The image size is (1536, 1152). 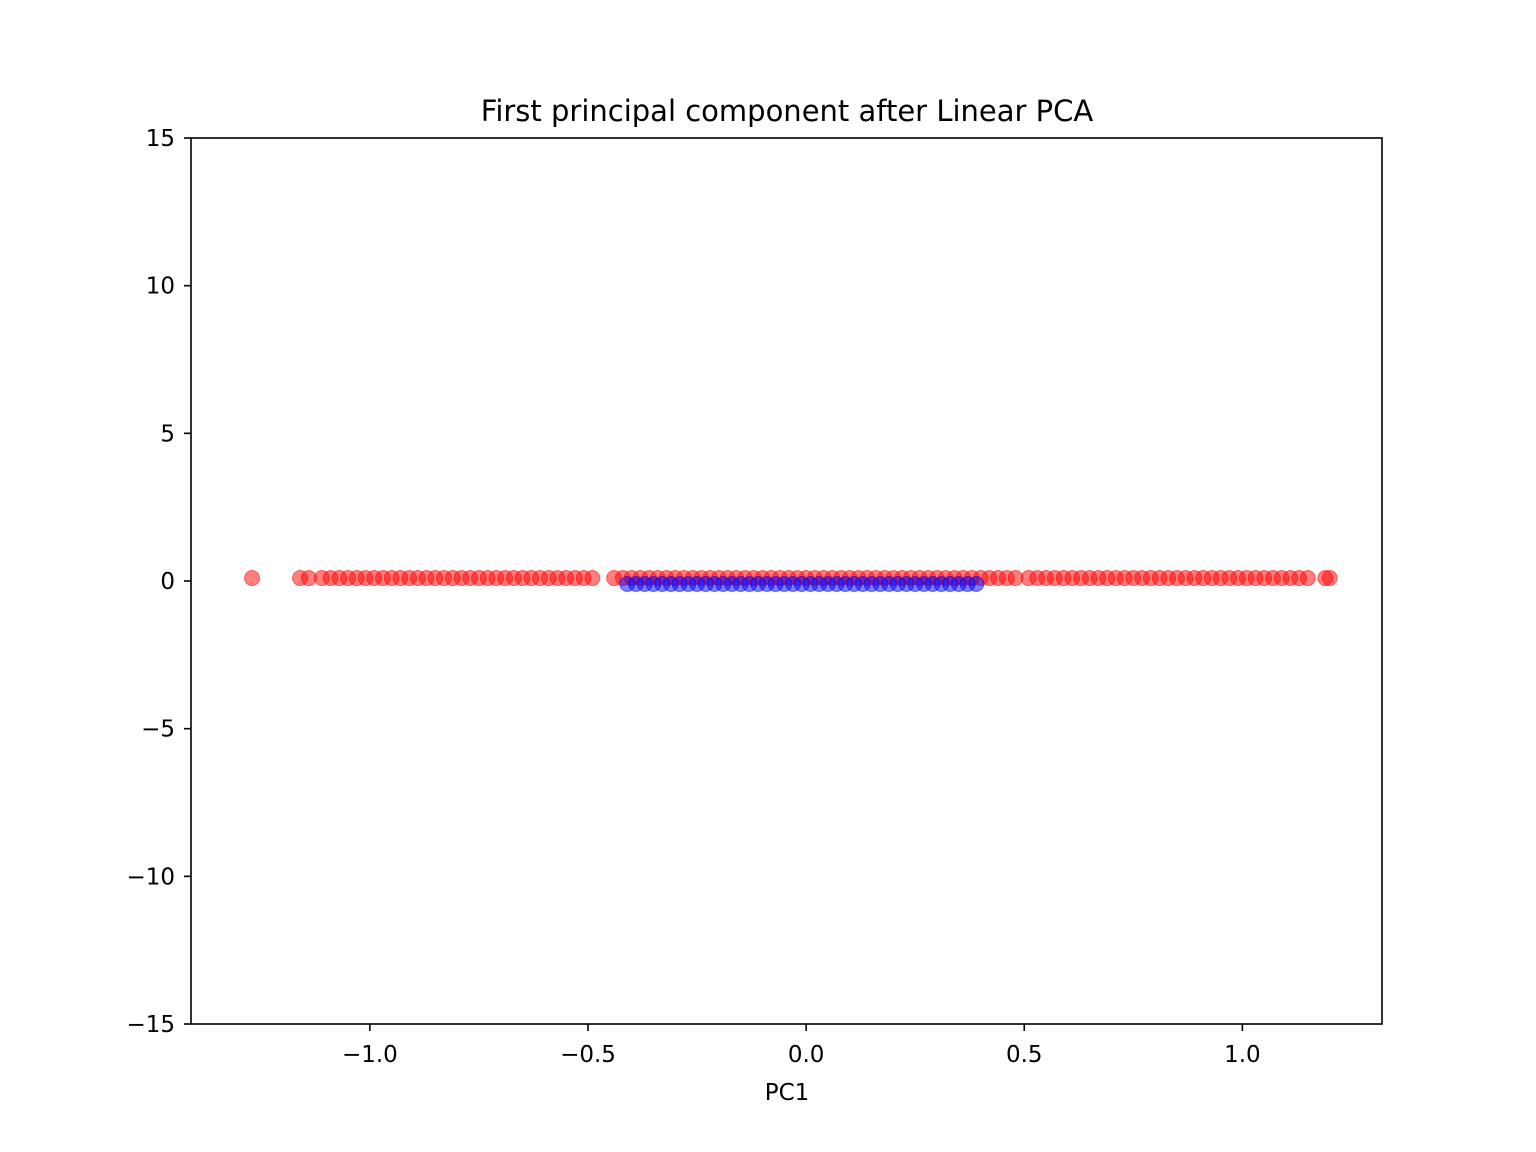 What do you see at coordinates (150, 877) in the screenshot?
I see `y-tick-label: −10` at bounding box center [150, 877].